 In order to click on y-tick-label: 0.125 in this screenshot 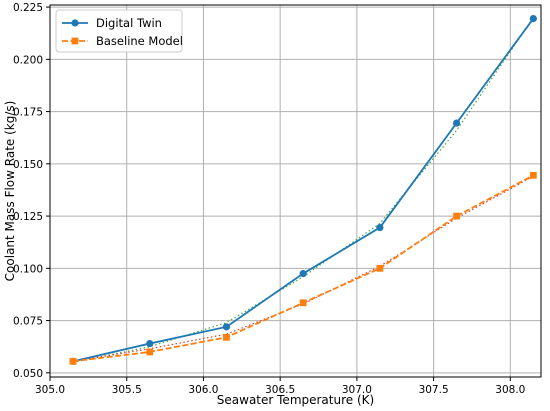, I will do `click(28, 217)`.